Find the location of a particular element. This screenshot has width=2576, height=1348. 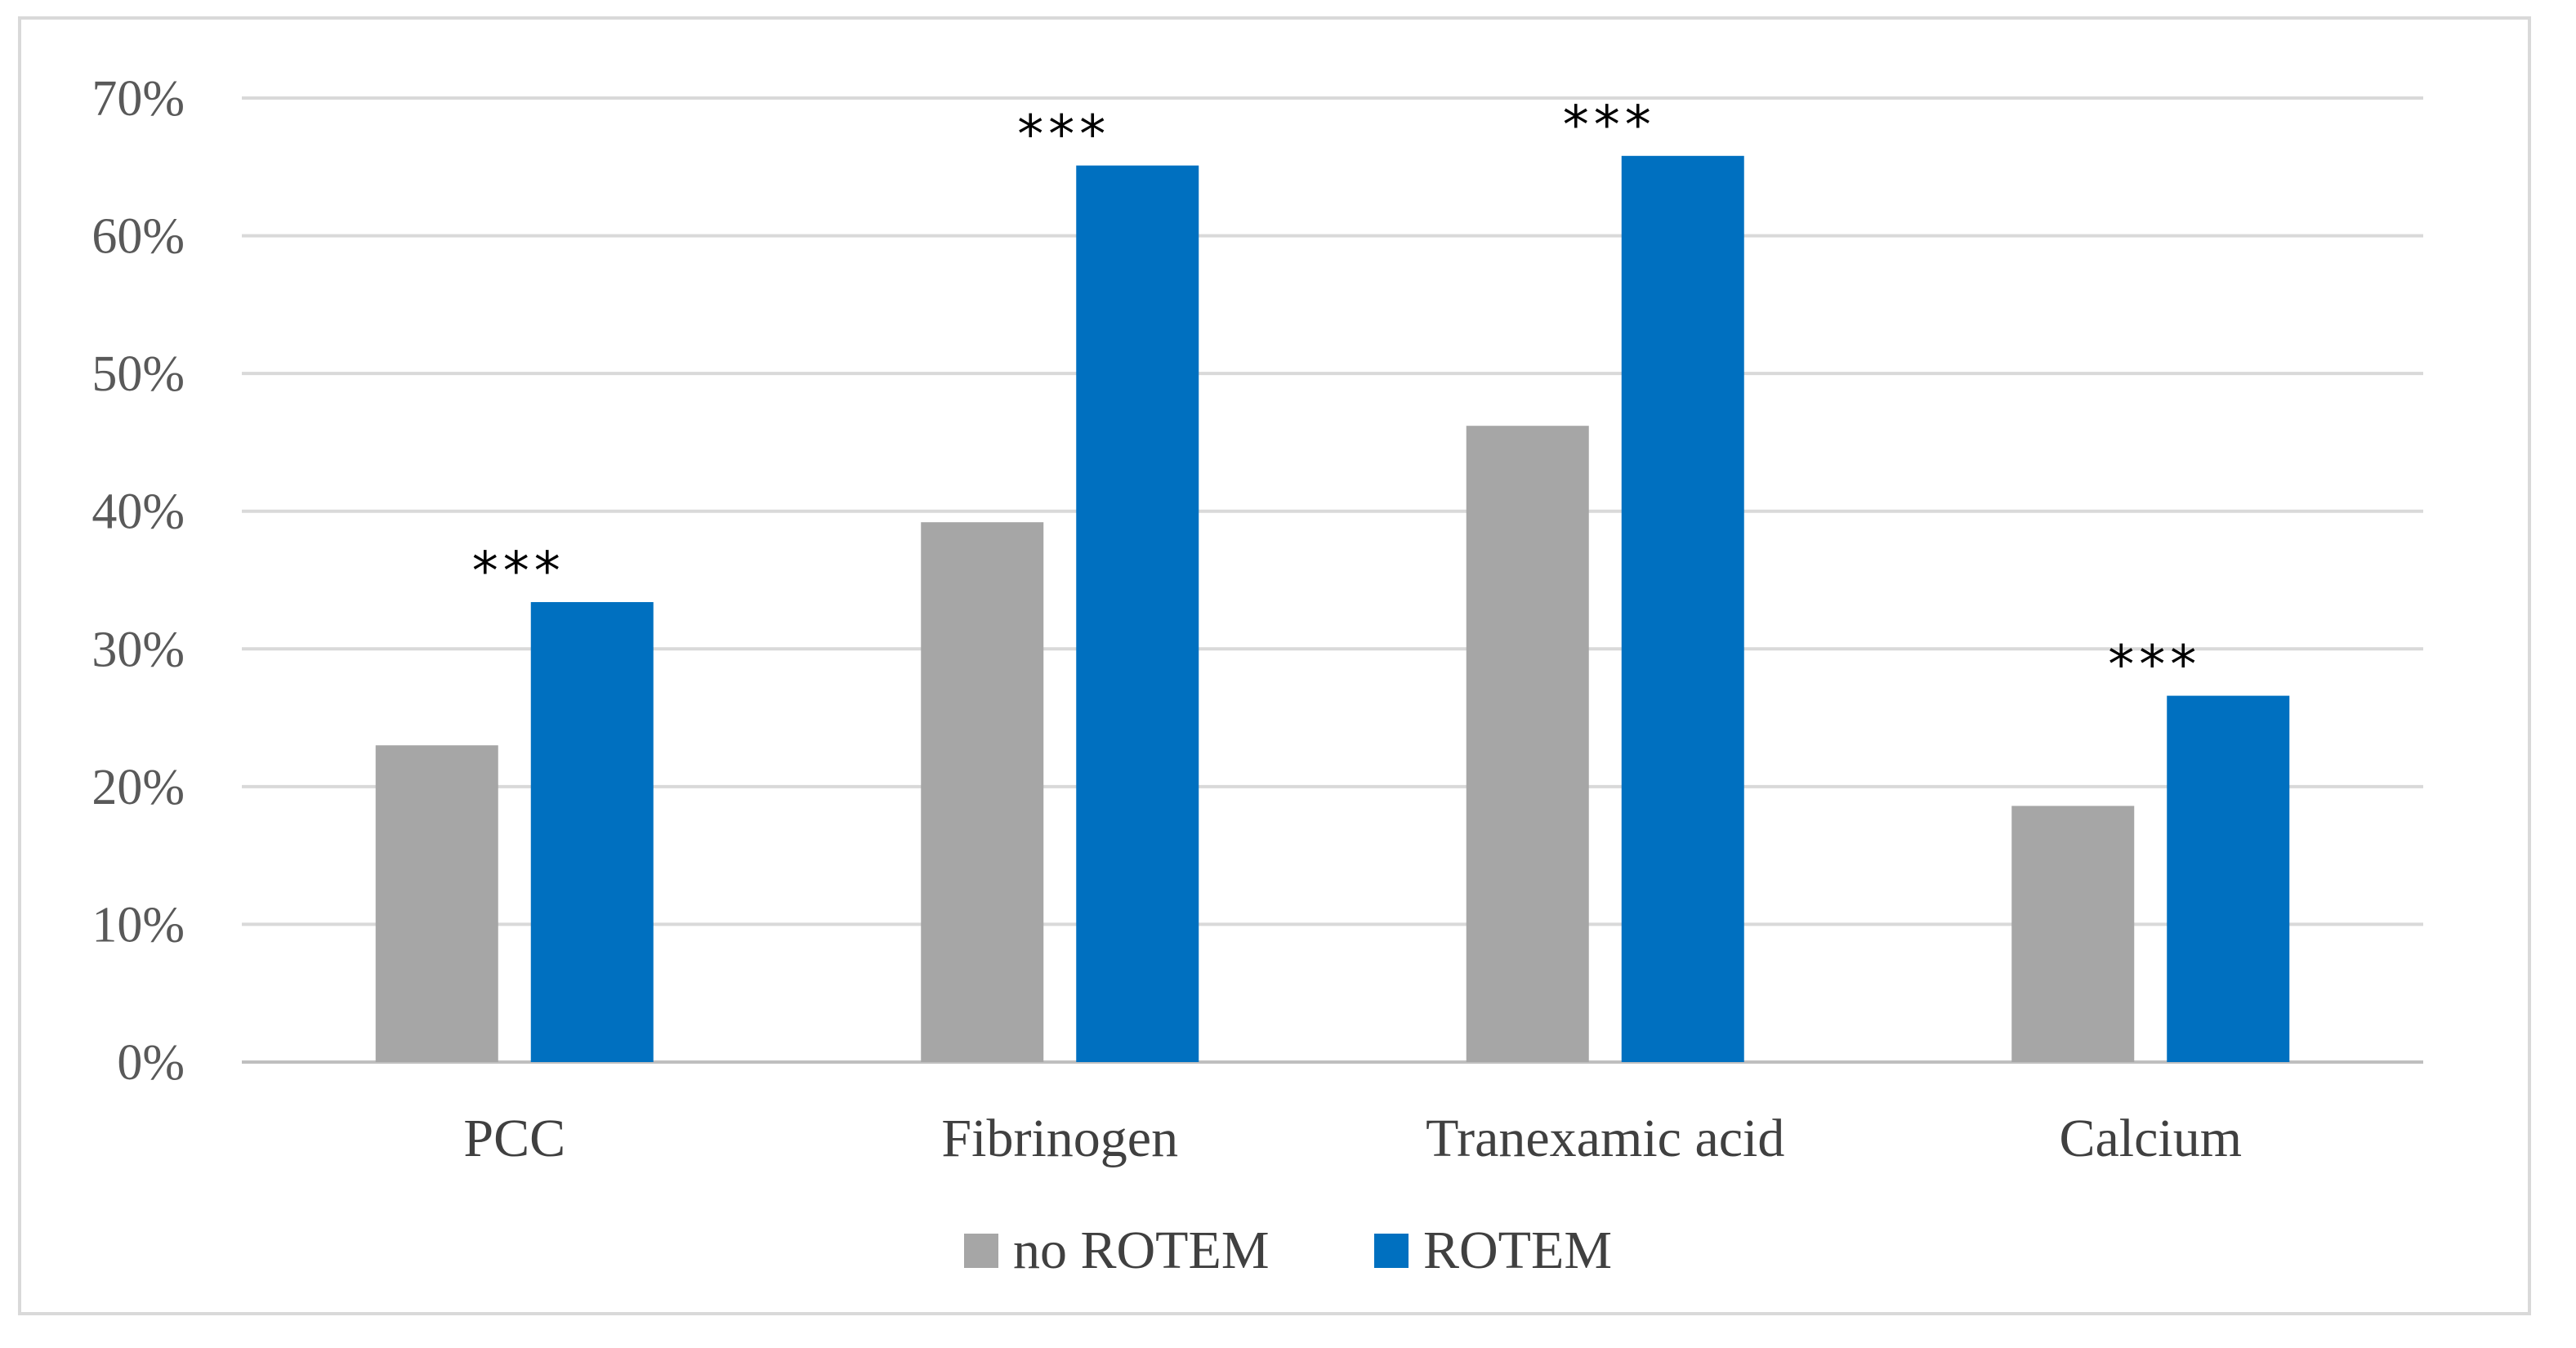

x-category-label: Calcium is located at coordinates (2151, 1138).